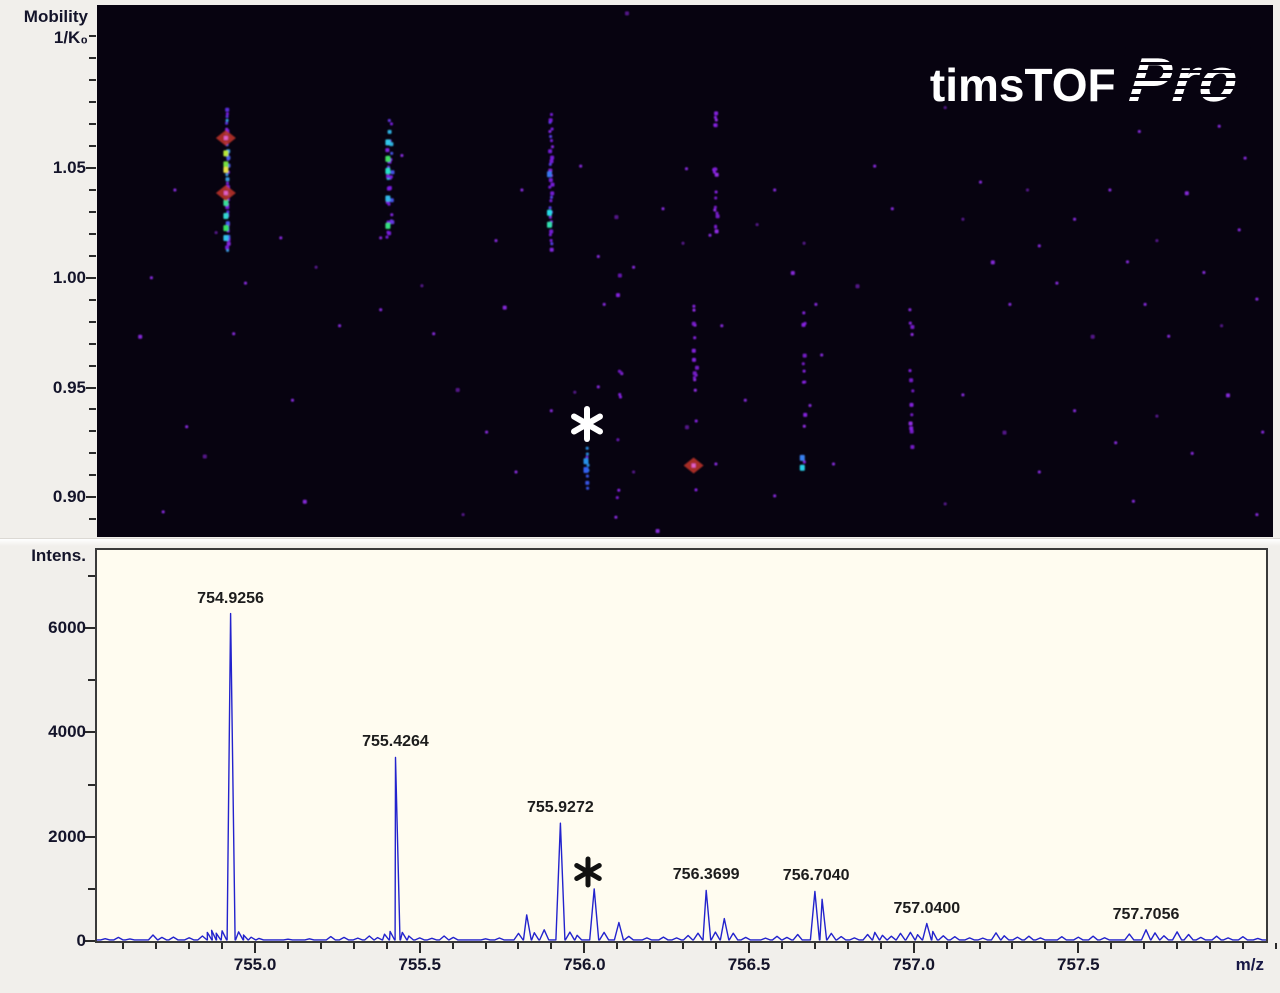 The width and height of the screenshot is (1280, 993). What do you see at coordinates (640, 543) in the screenshot?
I see `panel-divider` at bounding box center [640, 543].